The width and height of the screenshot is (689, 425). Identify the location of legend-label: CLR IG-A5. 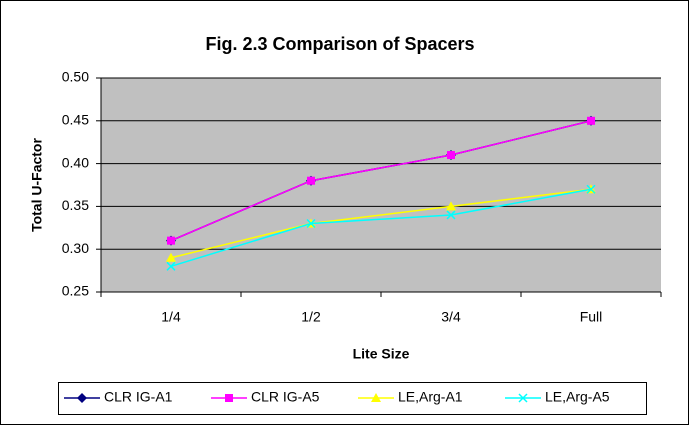
(285, 397).